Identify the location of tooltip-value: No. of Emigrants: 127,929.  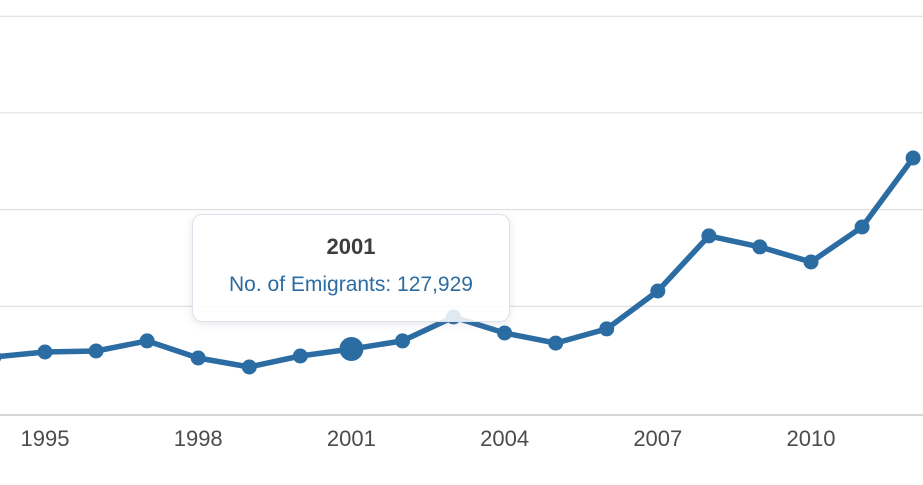
(351, 284).